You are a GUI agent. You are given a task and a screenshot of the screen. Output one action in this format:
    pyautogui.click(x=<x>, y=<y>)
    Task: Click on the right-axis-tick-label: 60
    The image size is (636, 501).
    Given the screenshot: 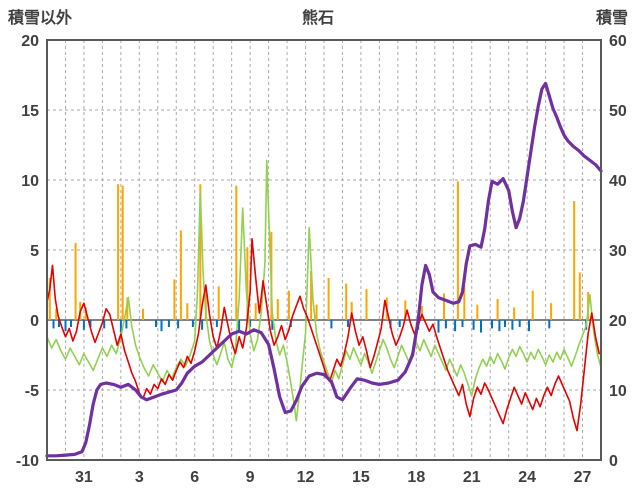 What is the action you would take?
    pyautogui.click(x=618, y=41)
    